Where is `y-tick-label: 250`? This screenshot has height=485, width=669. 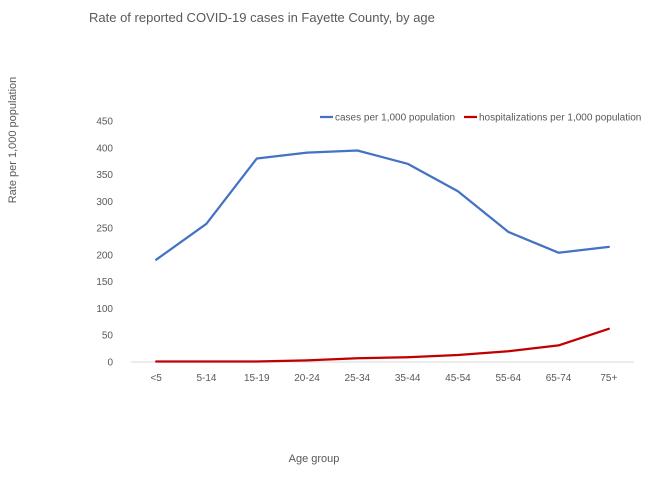 y-tick-label: 250 is located at coordinates (104, 229).